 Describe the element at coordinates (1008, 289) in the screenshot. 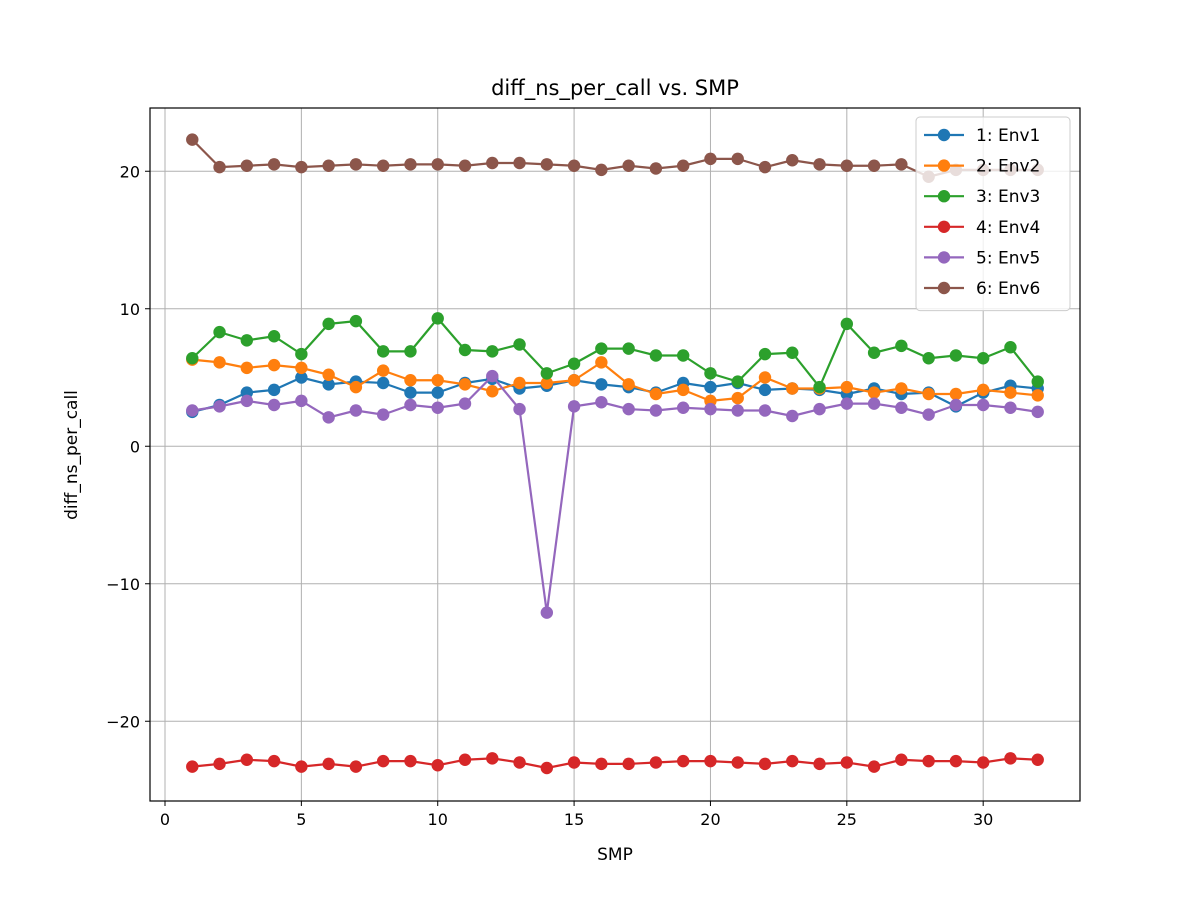

I see `legend-label: 6: Env6` at that location.